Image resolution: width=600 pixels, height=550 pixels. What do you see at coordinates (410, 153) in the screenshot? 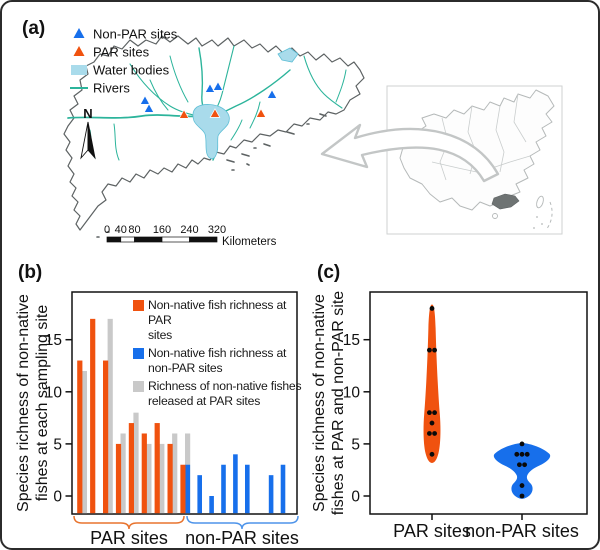
I see `locator-arrow-icon` at bounding box center [410, 153].